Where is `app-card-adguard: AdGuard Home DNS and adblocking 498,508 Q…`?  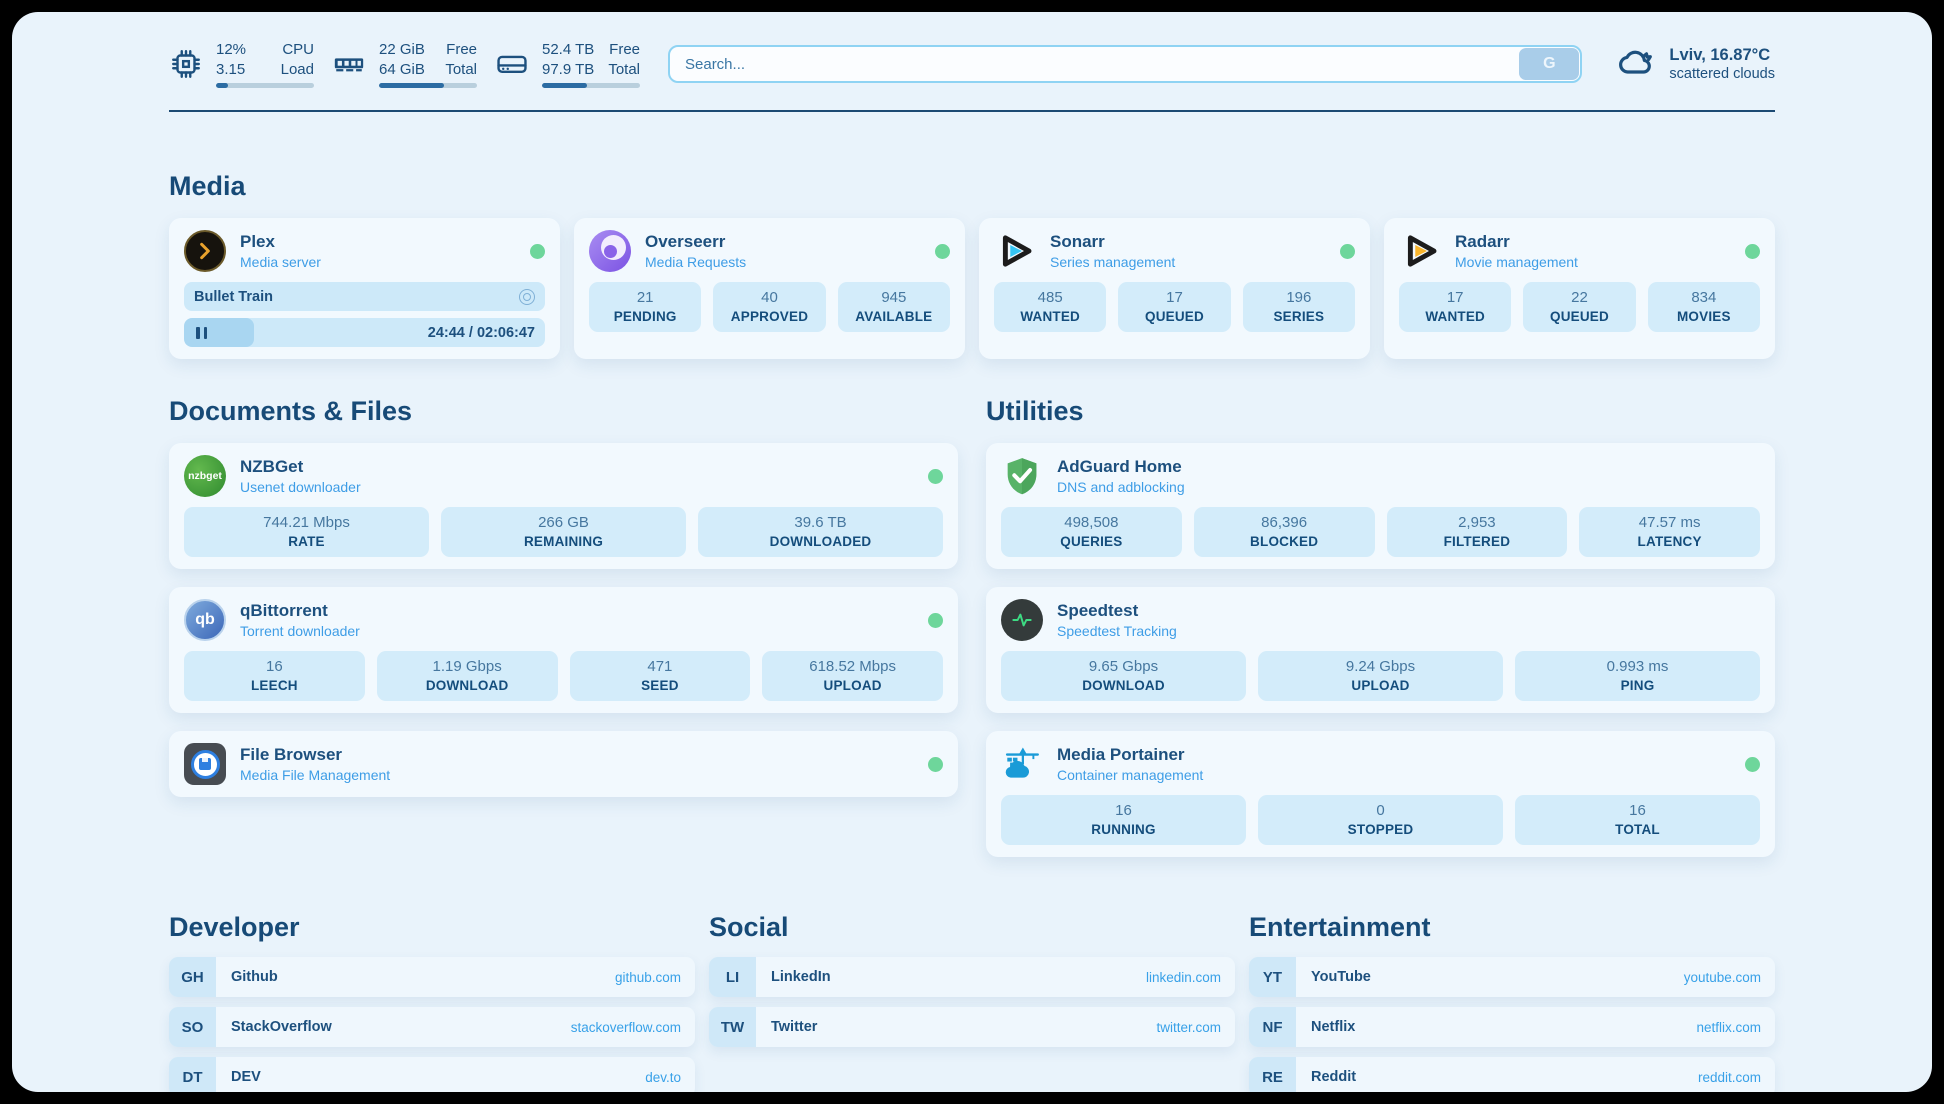
app-card-adguard: AdGuard Home DNS and adblocking 498,508 Q… is located at coordinates (1380, 506).